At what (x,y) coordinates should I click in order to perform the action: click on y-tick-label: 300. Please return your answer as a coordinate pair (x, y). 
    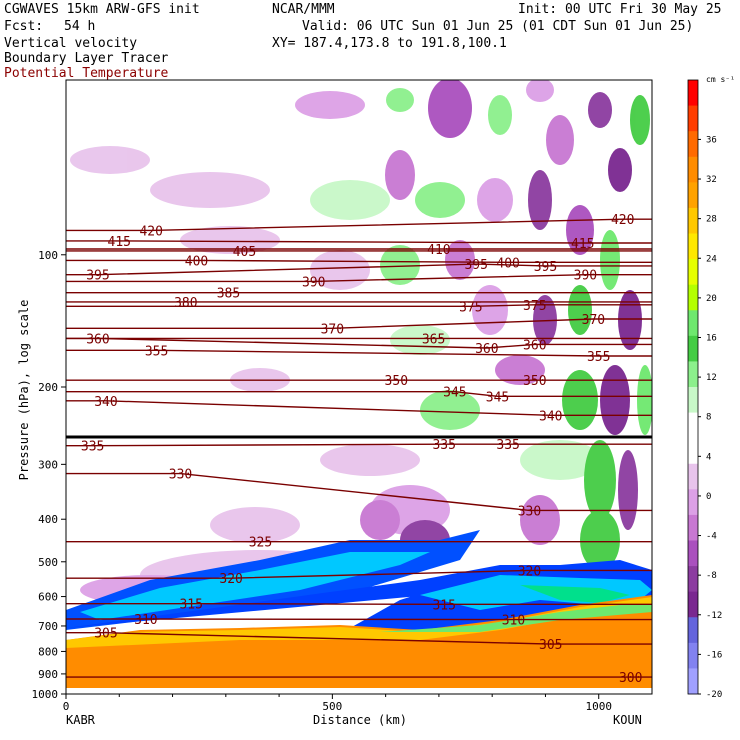
    Looking at the image, I should click on (48, 464).